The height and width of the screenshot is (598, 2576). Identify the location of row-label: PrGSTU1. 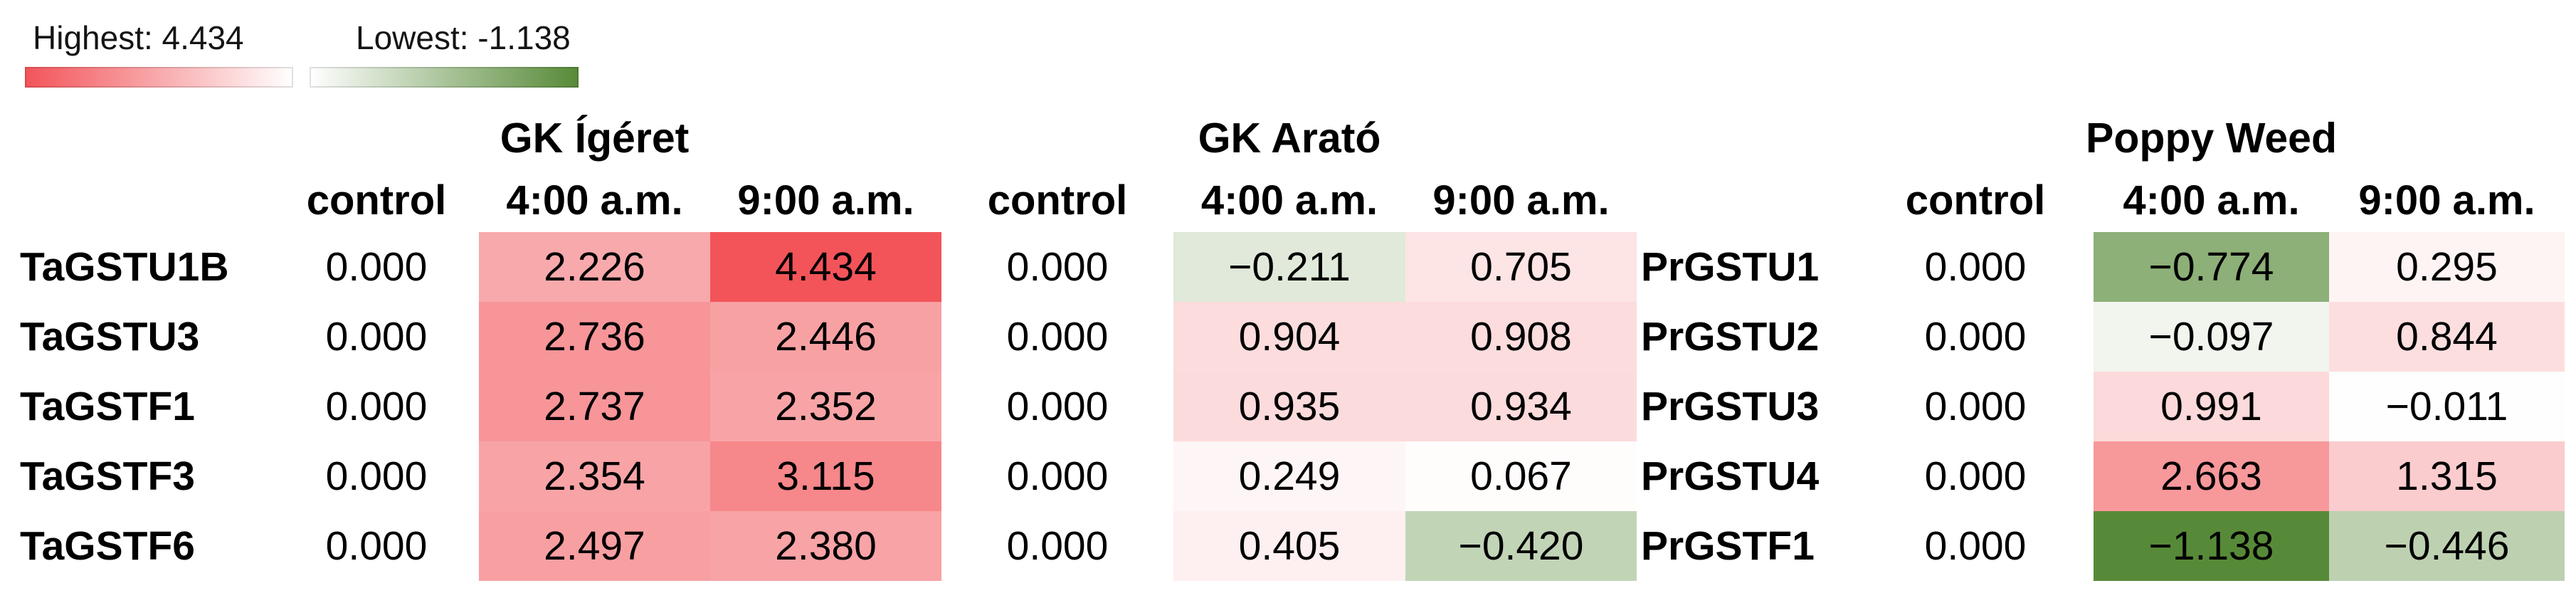
(1730, 266).